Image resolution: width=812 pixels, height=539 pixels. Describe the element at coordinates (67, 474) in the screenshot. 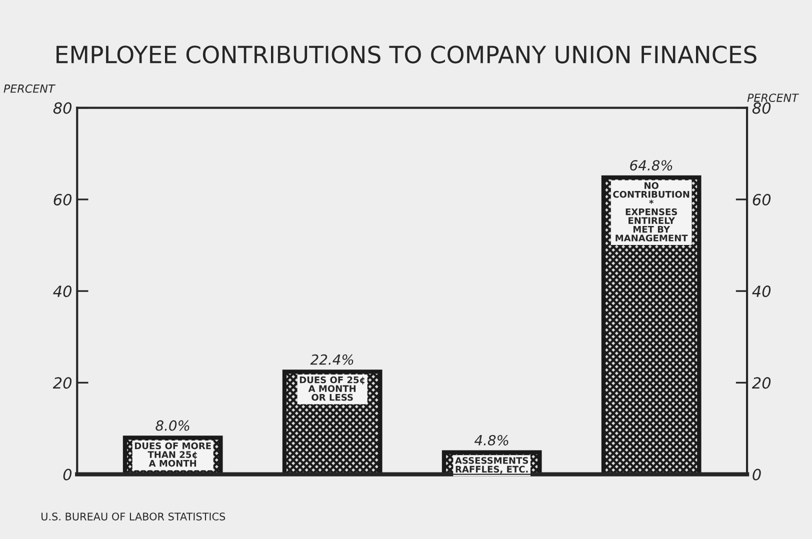

I see `y-tick-label: 0` at that location.